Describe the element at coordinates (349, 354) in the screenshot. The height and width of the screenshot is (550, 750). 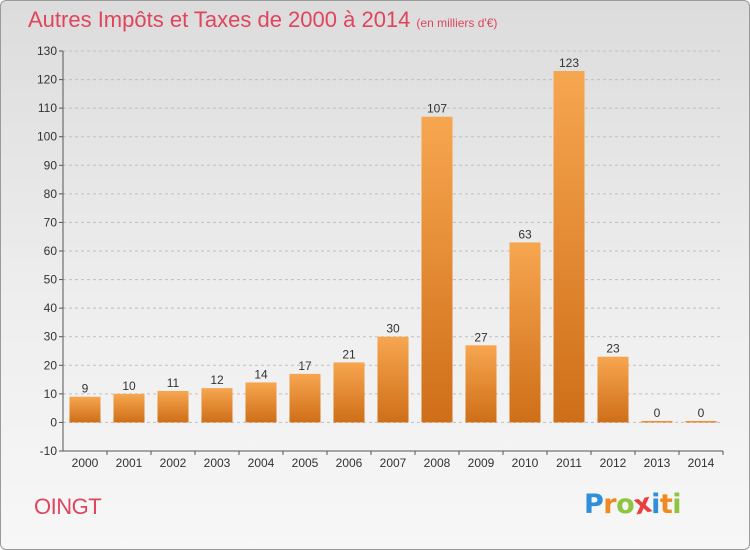
I see `data-label: 21` at that location.